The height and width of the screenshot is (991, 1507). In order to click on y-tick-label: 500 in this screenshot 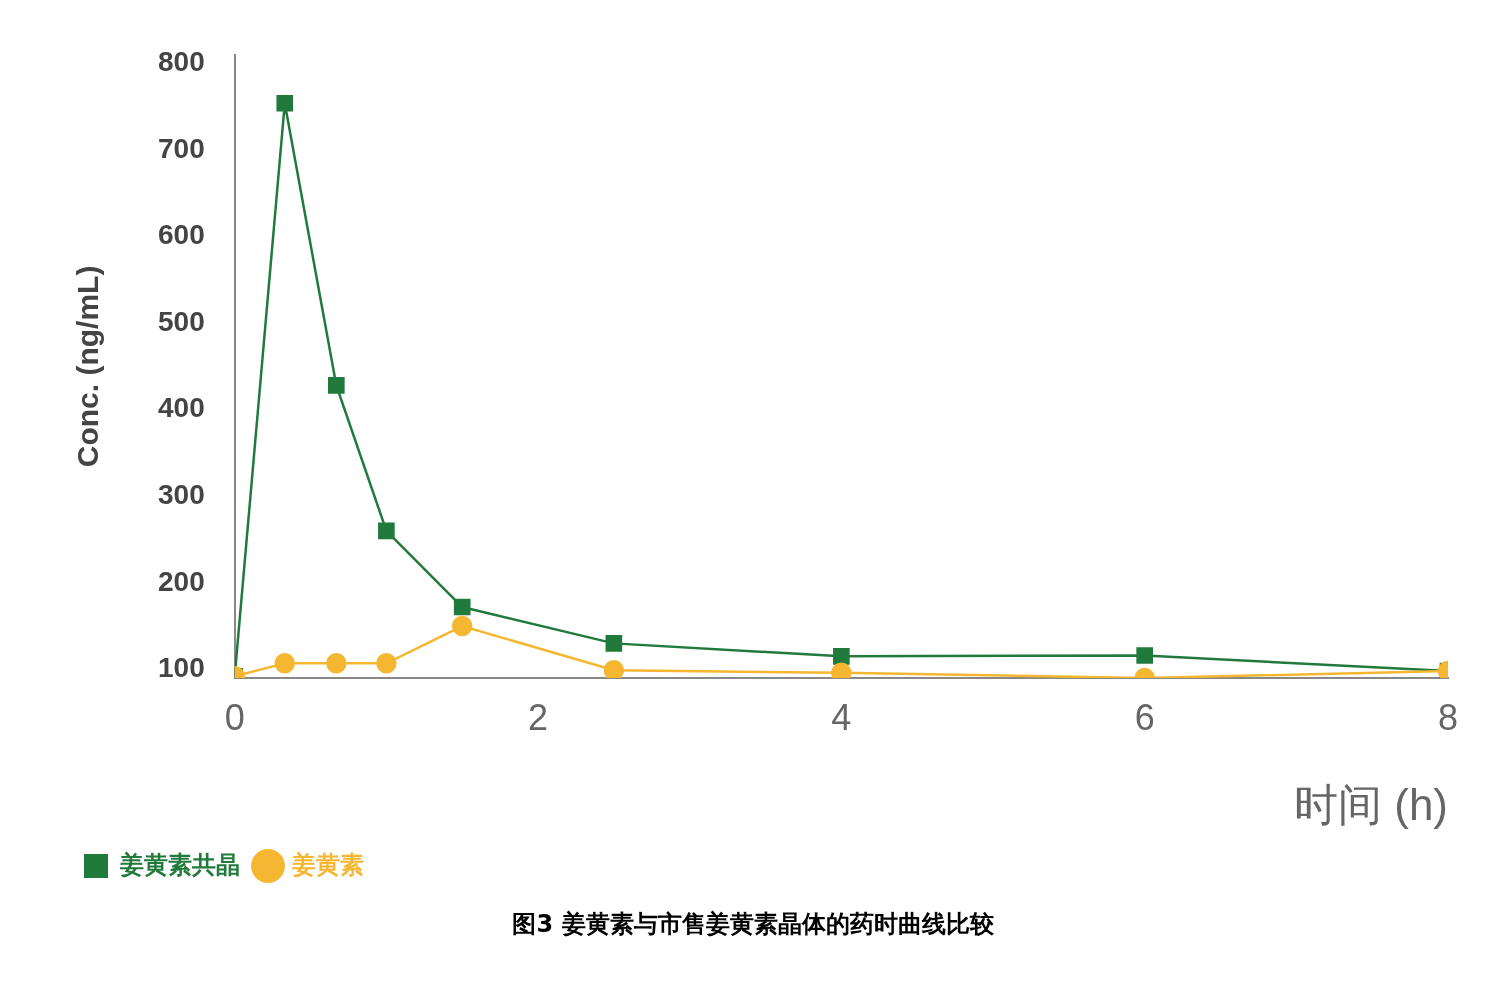, I will do `click(181, 321)`.